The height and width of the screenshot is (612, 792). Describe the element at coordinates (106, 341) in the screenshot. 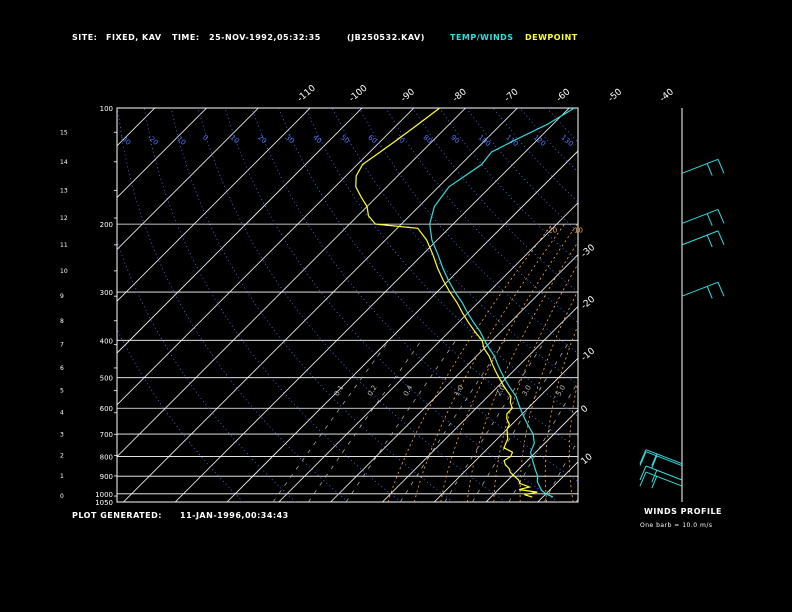

I see `pressure-label: 400` at that location.